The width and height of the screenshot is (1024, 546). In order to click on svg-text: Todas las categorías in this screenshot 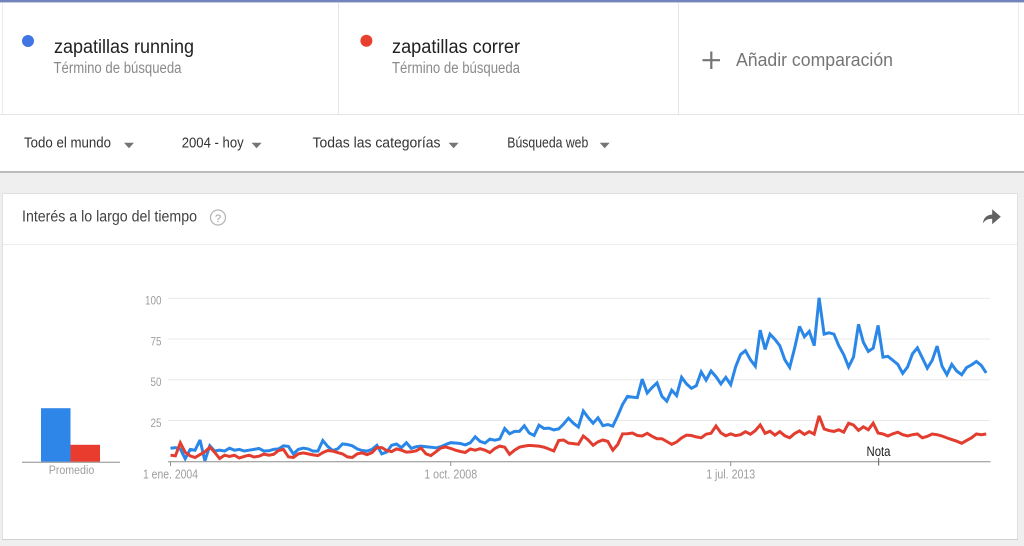, I will do `click(377, 144)`.